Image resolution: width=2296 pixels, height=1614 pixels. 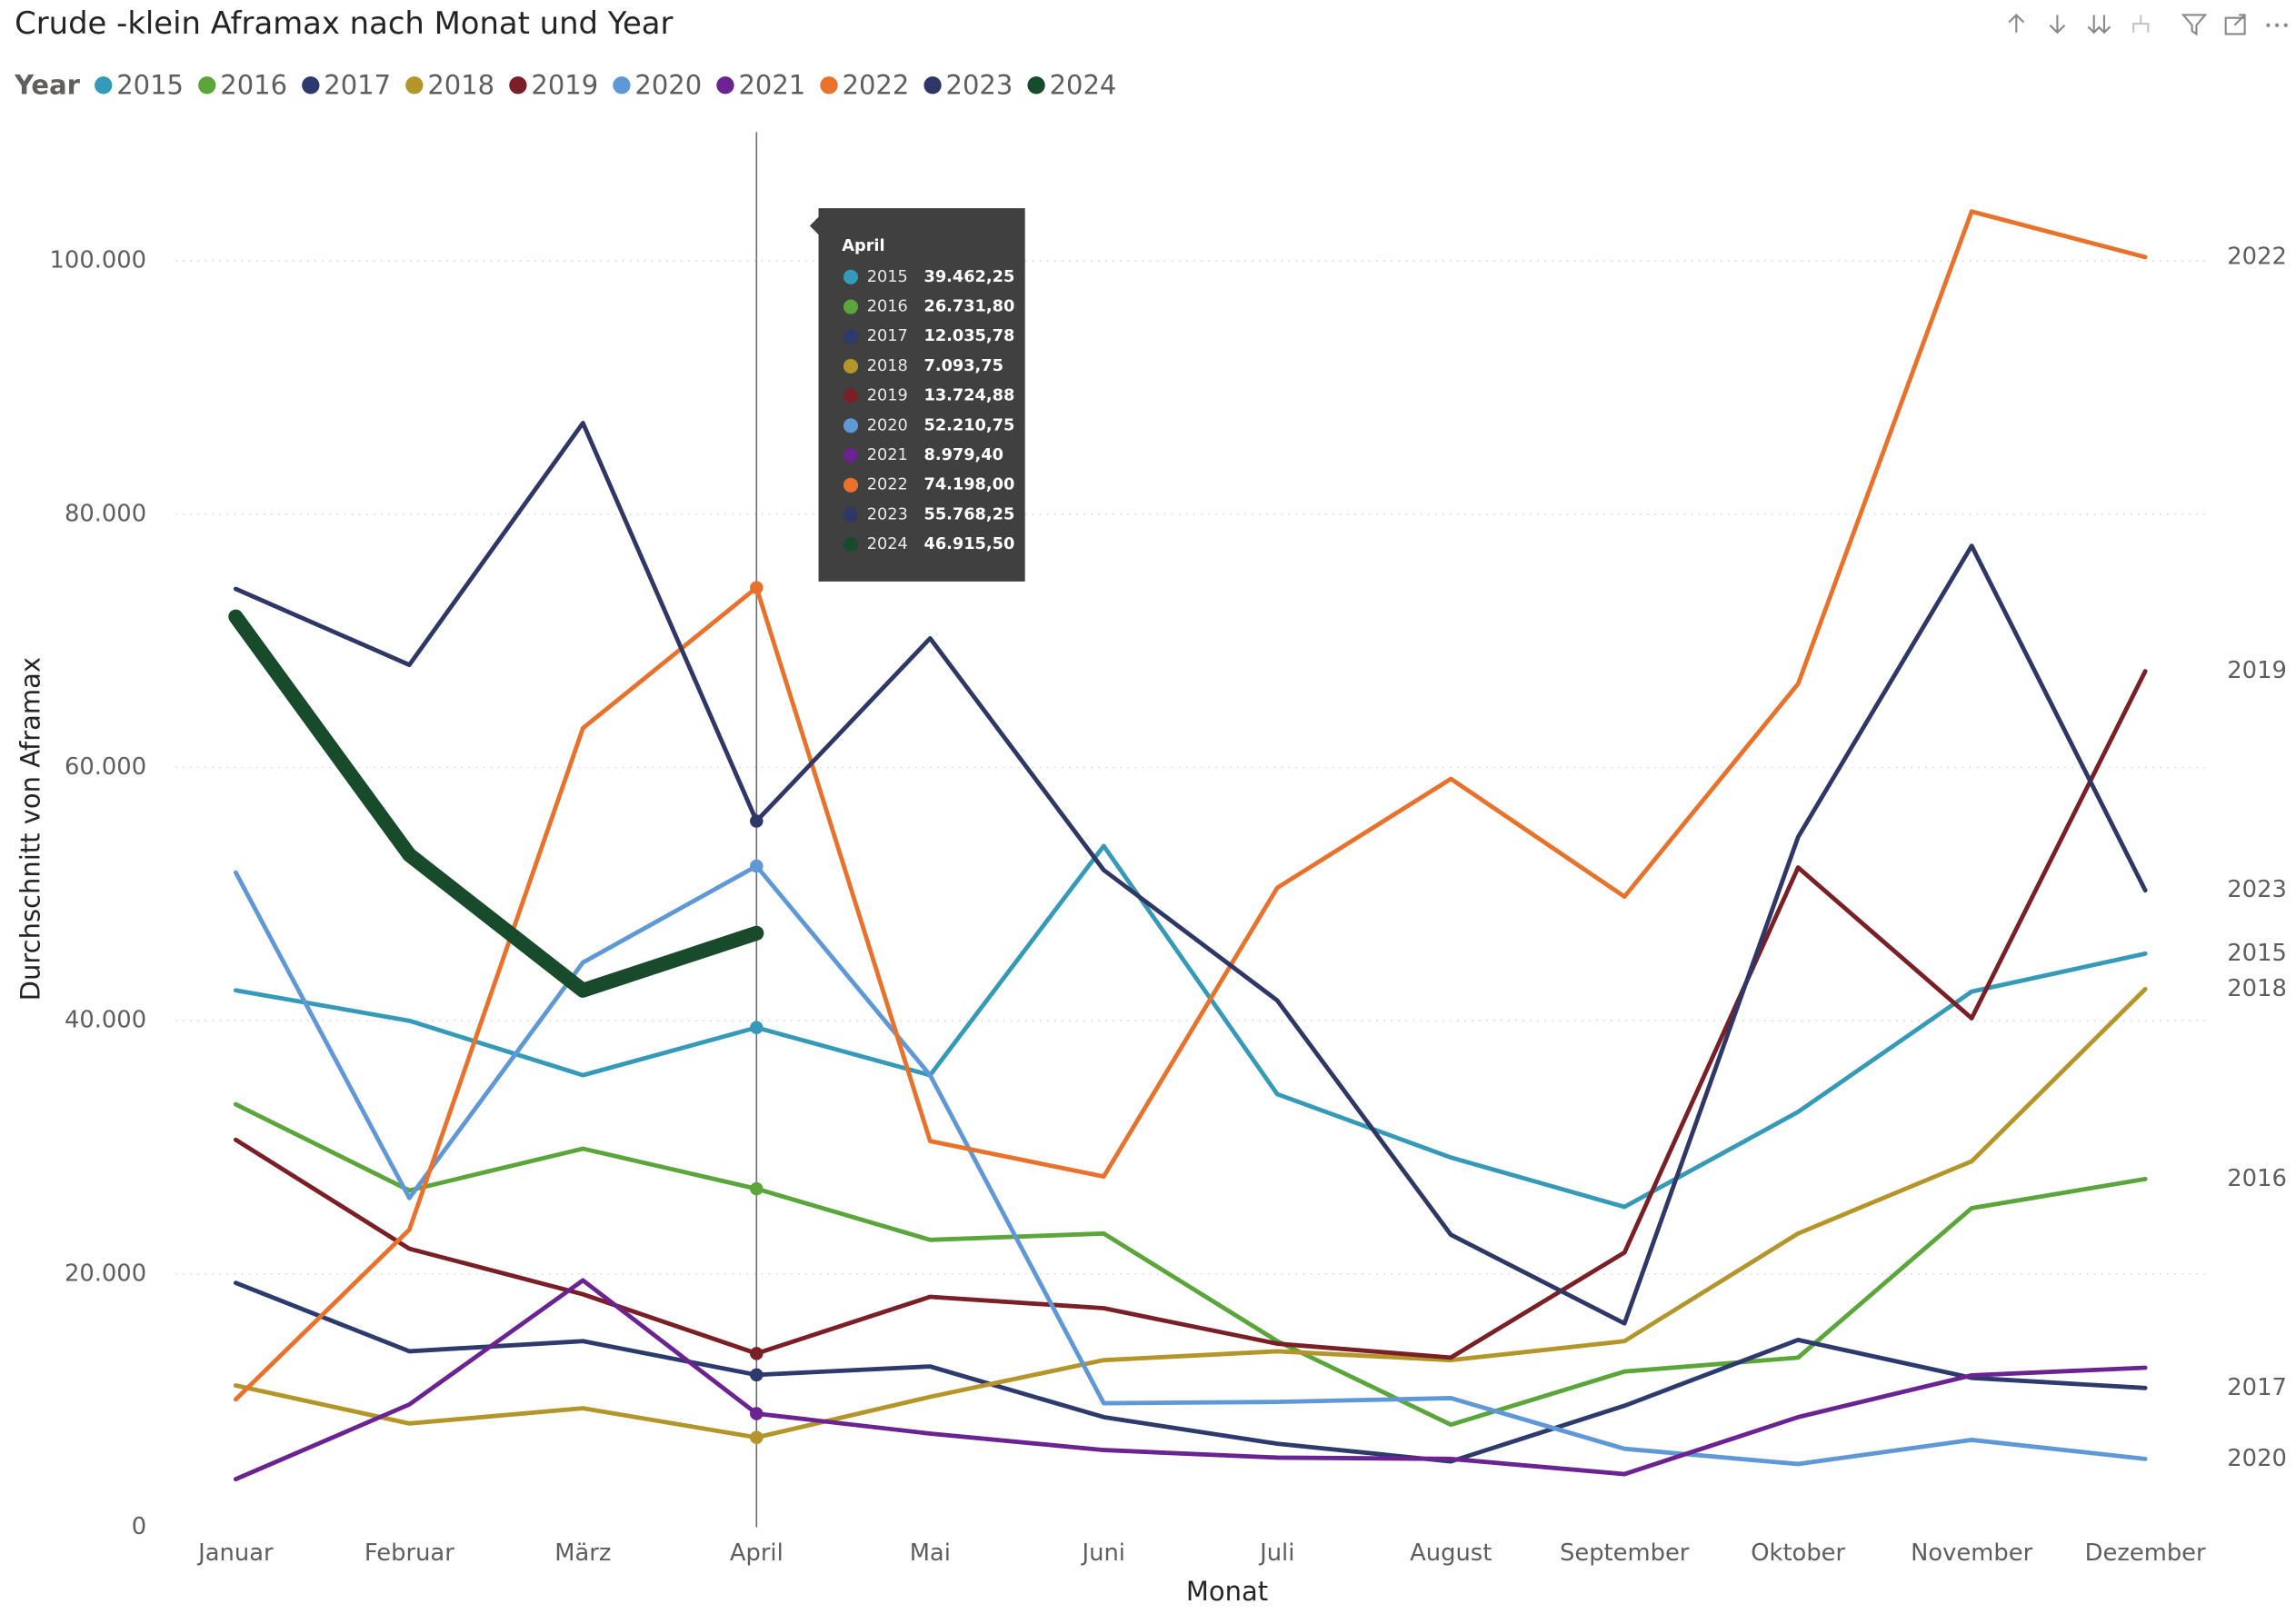 What do you see at coordinates (2194, 25) in the screenshot?
I see `filter-icon` at bounding box center [2194, 25].